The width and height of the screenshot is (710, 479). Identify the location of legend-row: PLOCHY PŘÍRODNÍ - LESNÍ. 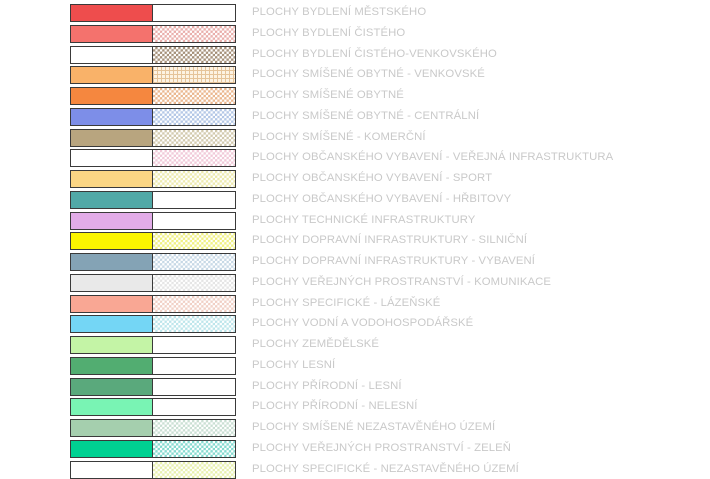
(380, 386).